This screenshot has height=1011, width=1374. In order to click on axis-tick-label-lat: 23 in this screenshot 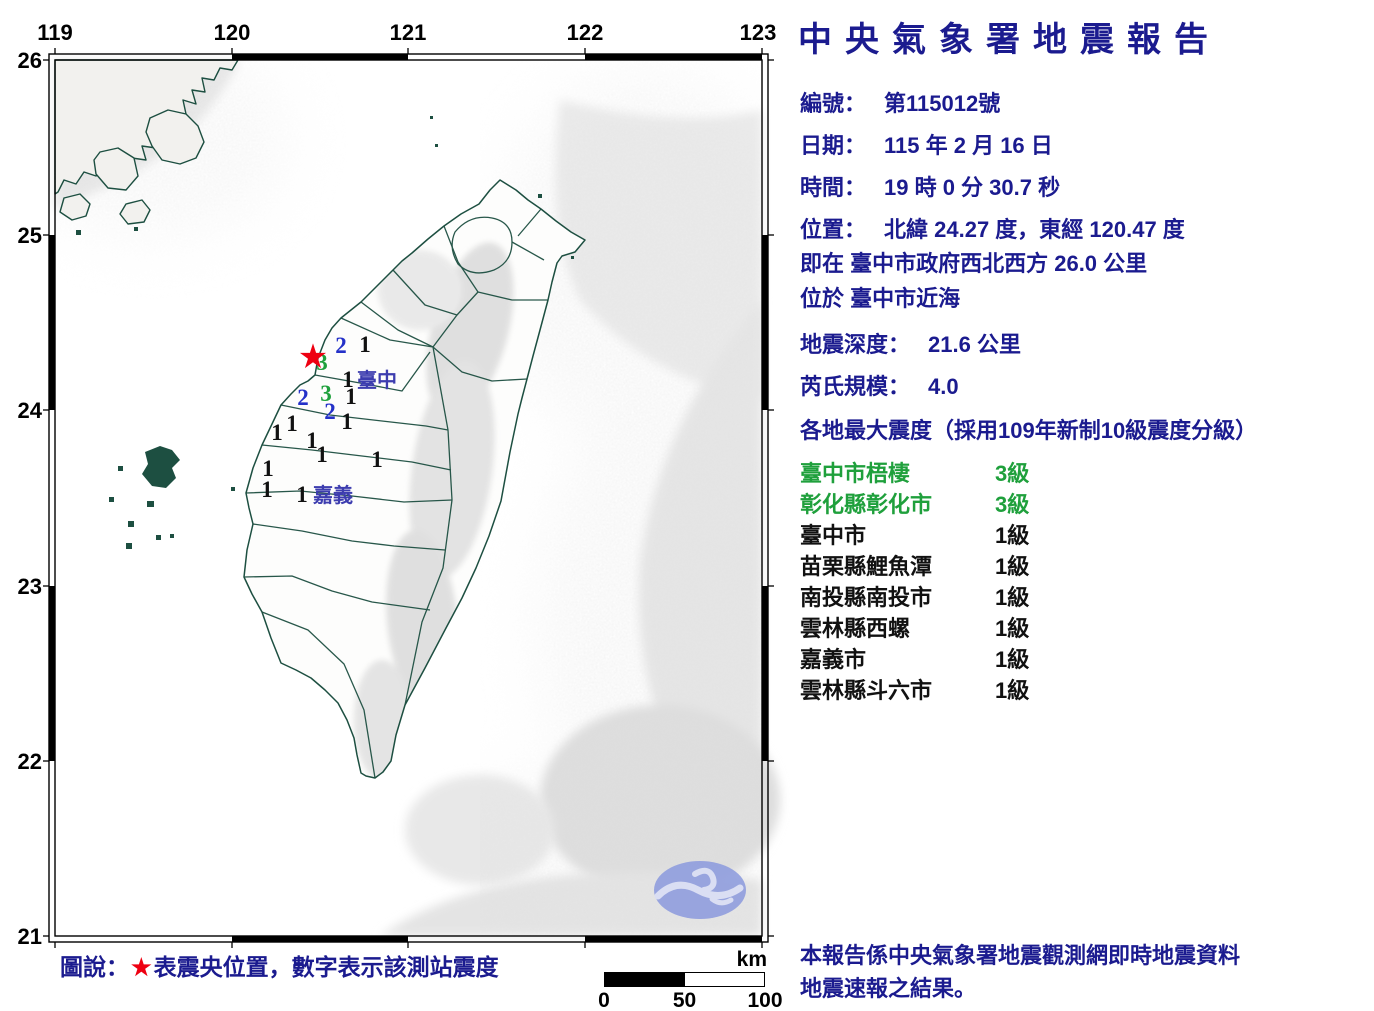, I will do `click(30, 586)`.